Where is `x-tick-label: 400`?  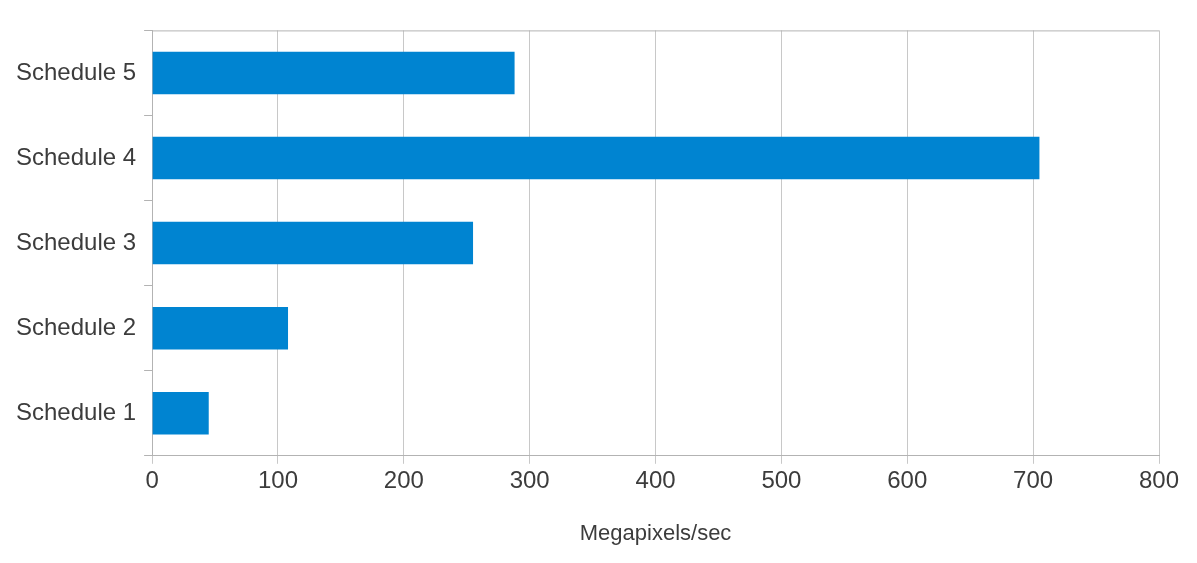 x-tick-label: 400 is located at coordinates (655, 479).